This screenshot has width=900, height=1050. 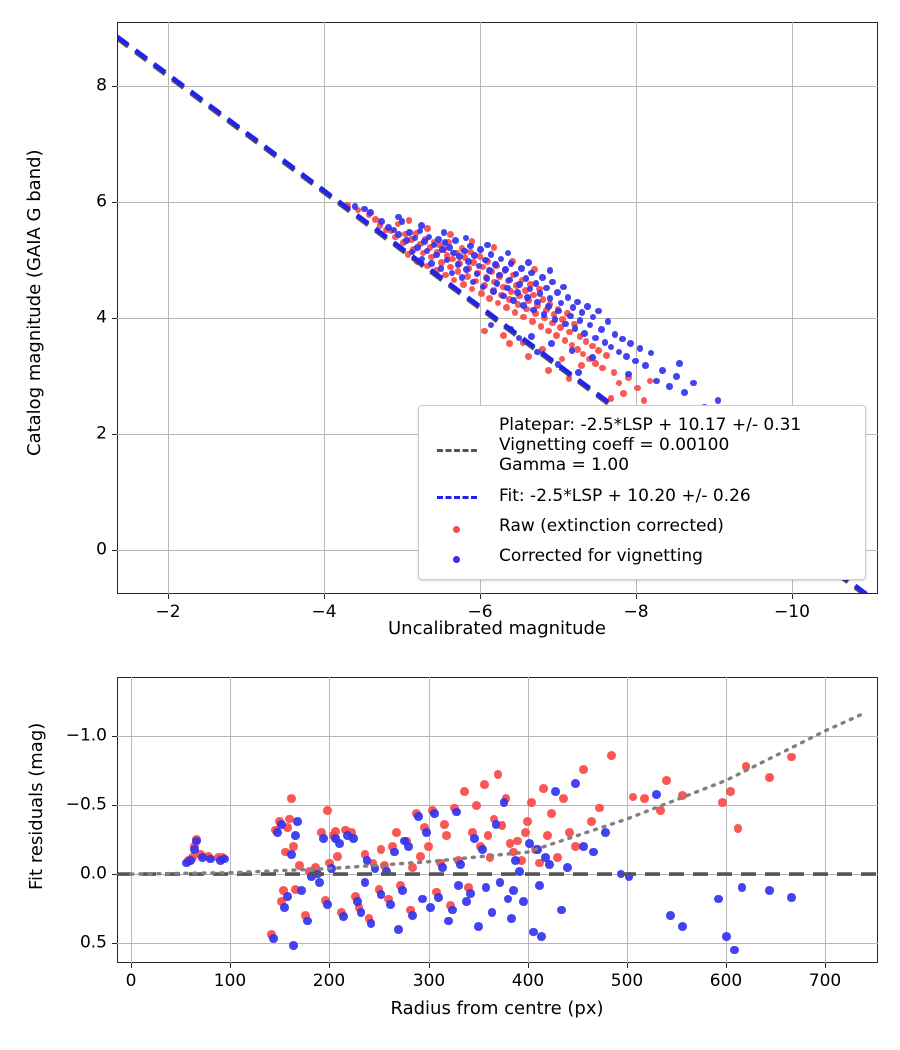 I want to click on x-tick-label: 700, so click(x=825, y=981).